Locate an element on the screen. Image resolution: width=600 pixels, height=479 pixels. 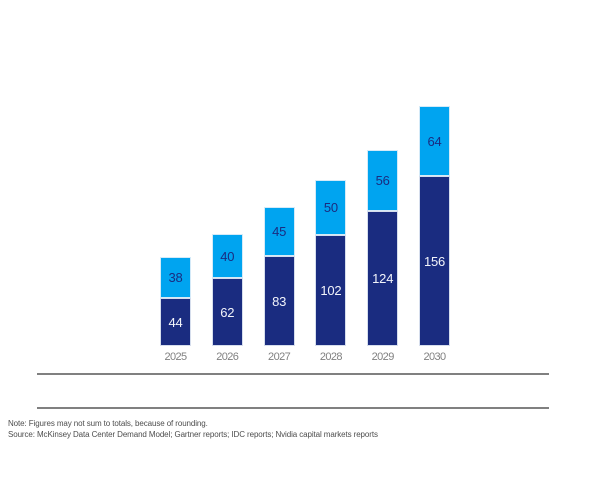
bar-2026: 40 62 is located at coordinates (227, 290).